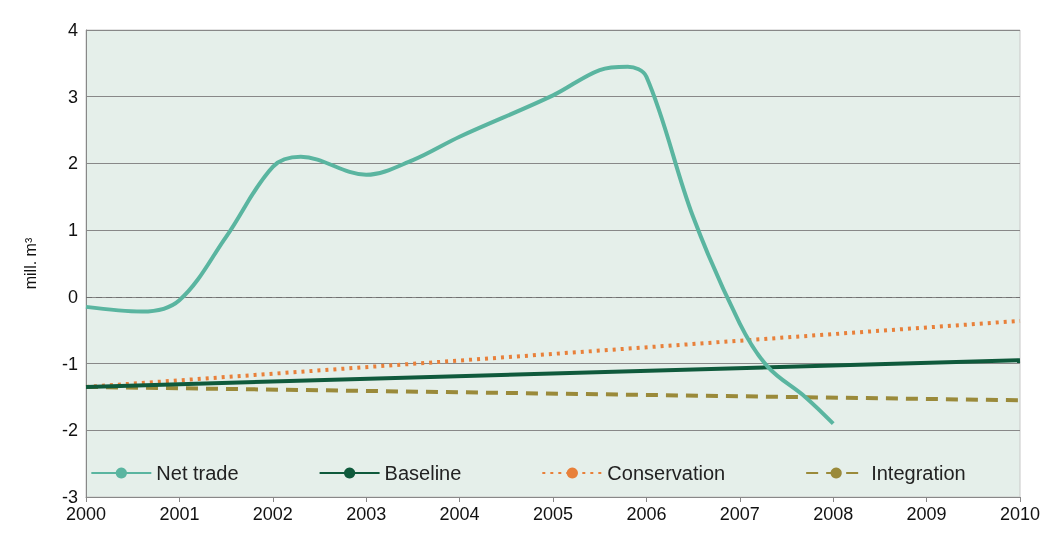 The width and height of the screenshot is (1059, 558). What do you see at coordinates (197, 473) in the screenshot?
I see `legend-label: Net trade` at bounding box center [197, 473].